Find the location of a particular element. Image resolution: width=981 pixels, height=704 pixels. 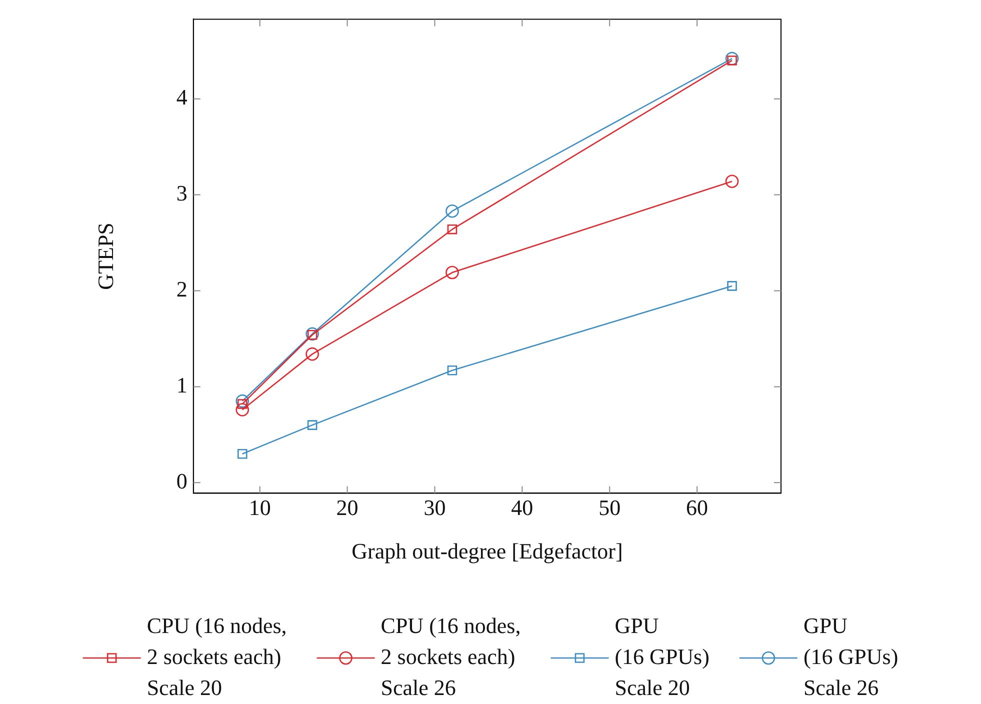

y-axis-title: GTEPS is located at coordinates (105, 256).